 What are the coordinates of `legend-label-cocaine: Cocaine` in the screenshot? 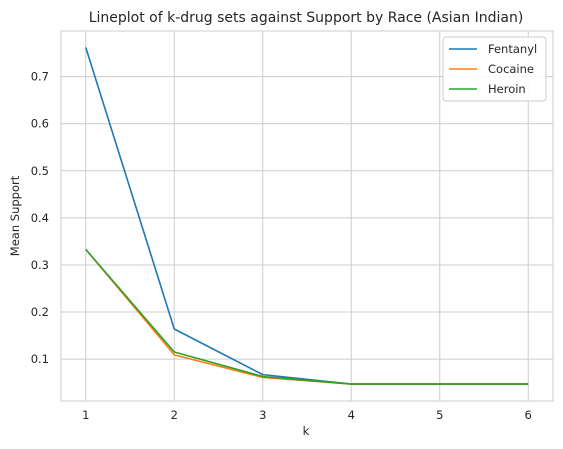 It's located at (511, 69).